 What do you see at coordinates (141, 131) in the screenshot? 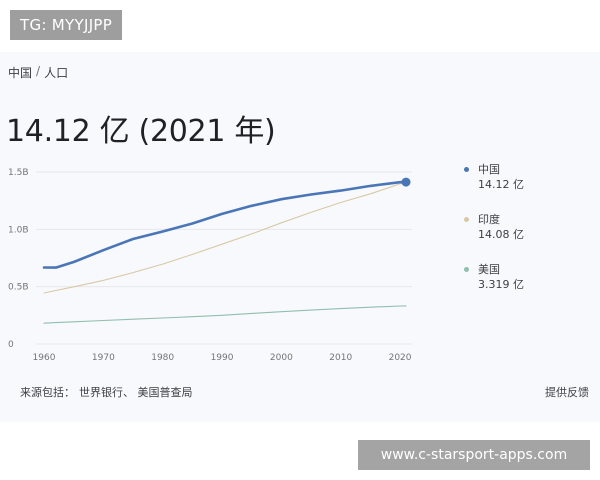
I see `page-title: 14.12 亿 (2021 年)` at bounding box center [141, 131].